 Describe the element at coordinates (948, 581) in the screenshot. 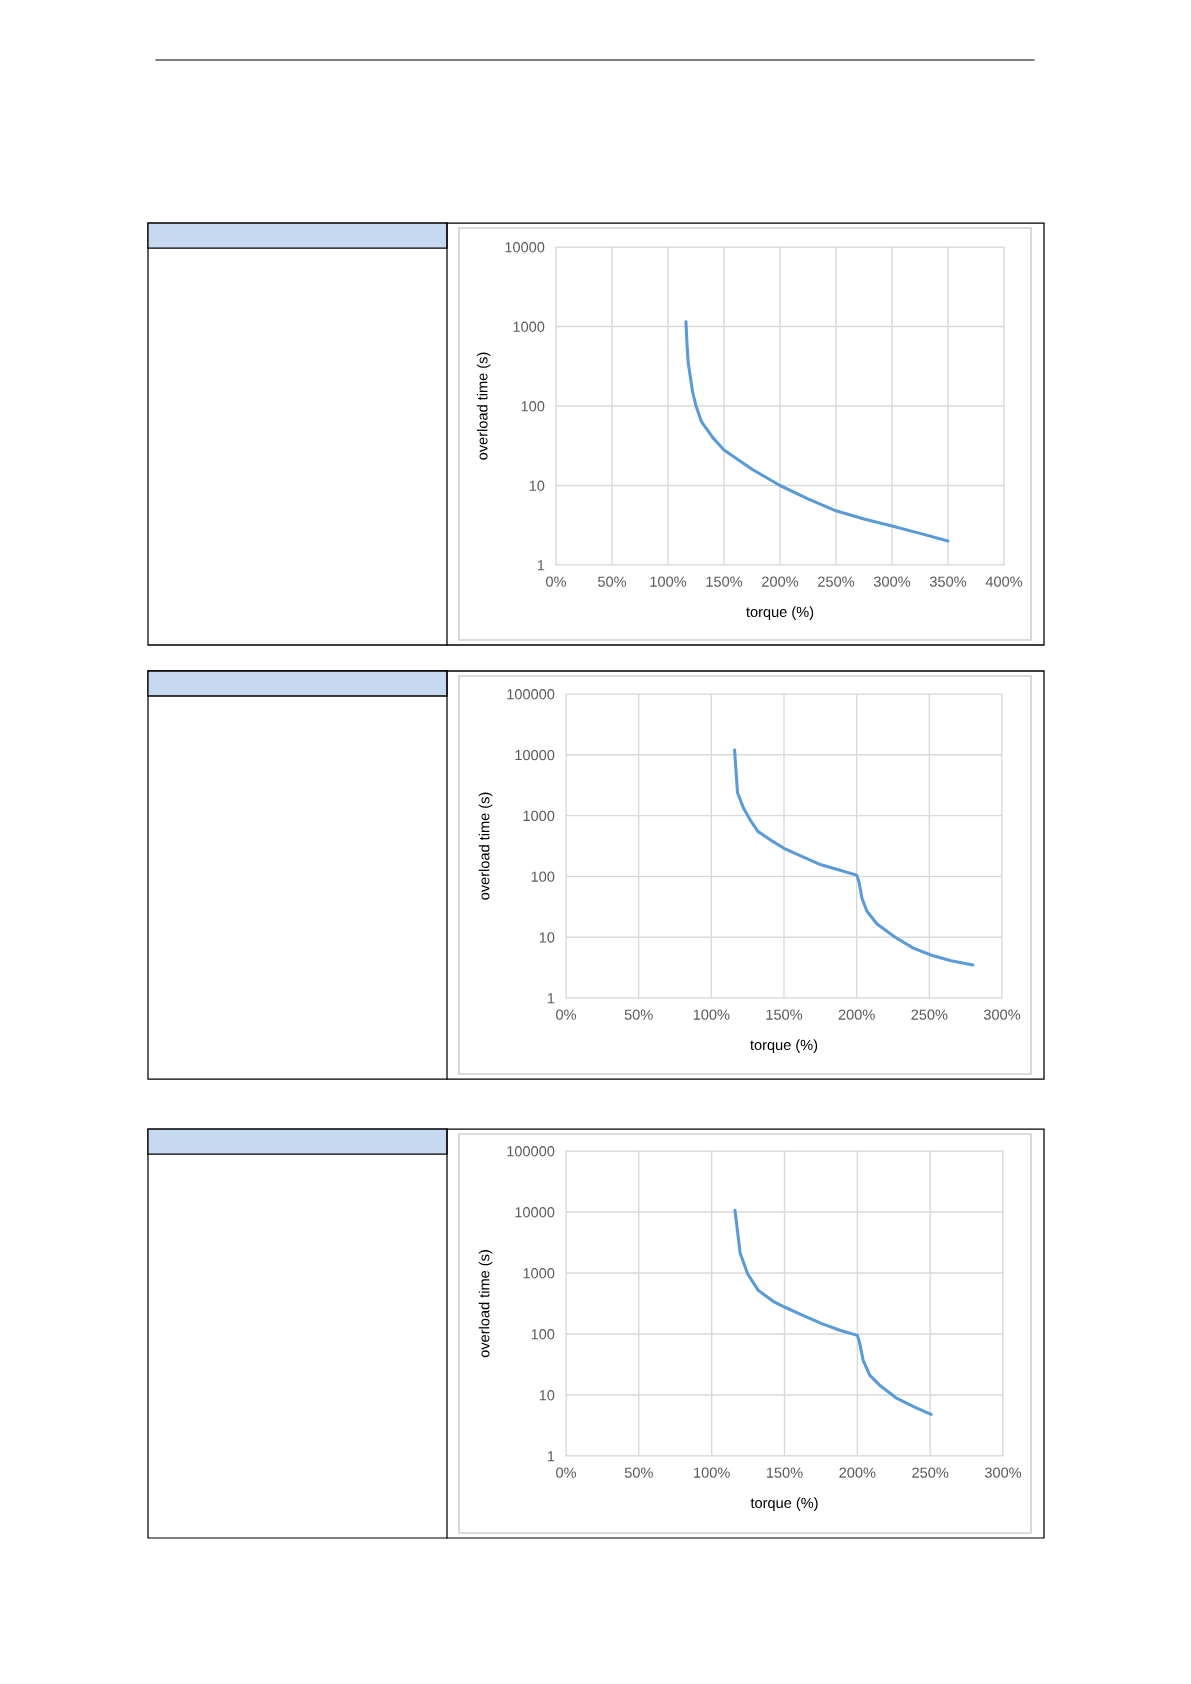

I see `x-tick-label: 350%` at that location.